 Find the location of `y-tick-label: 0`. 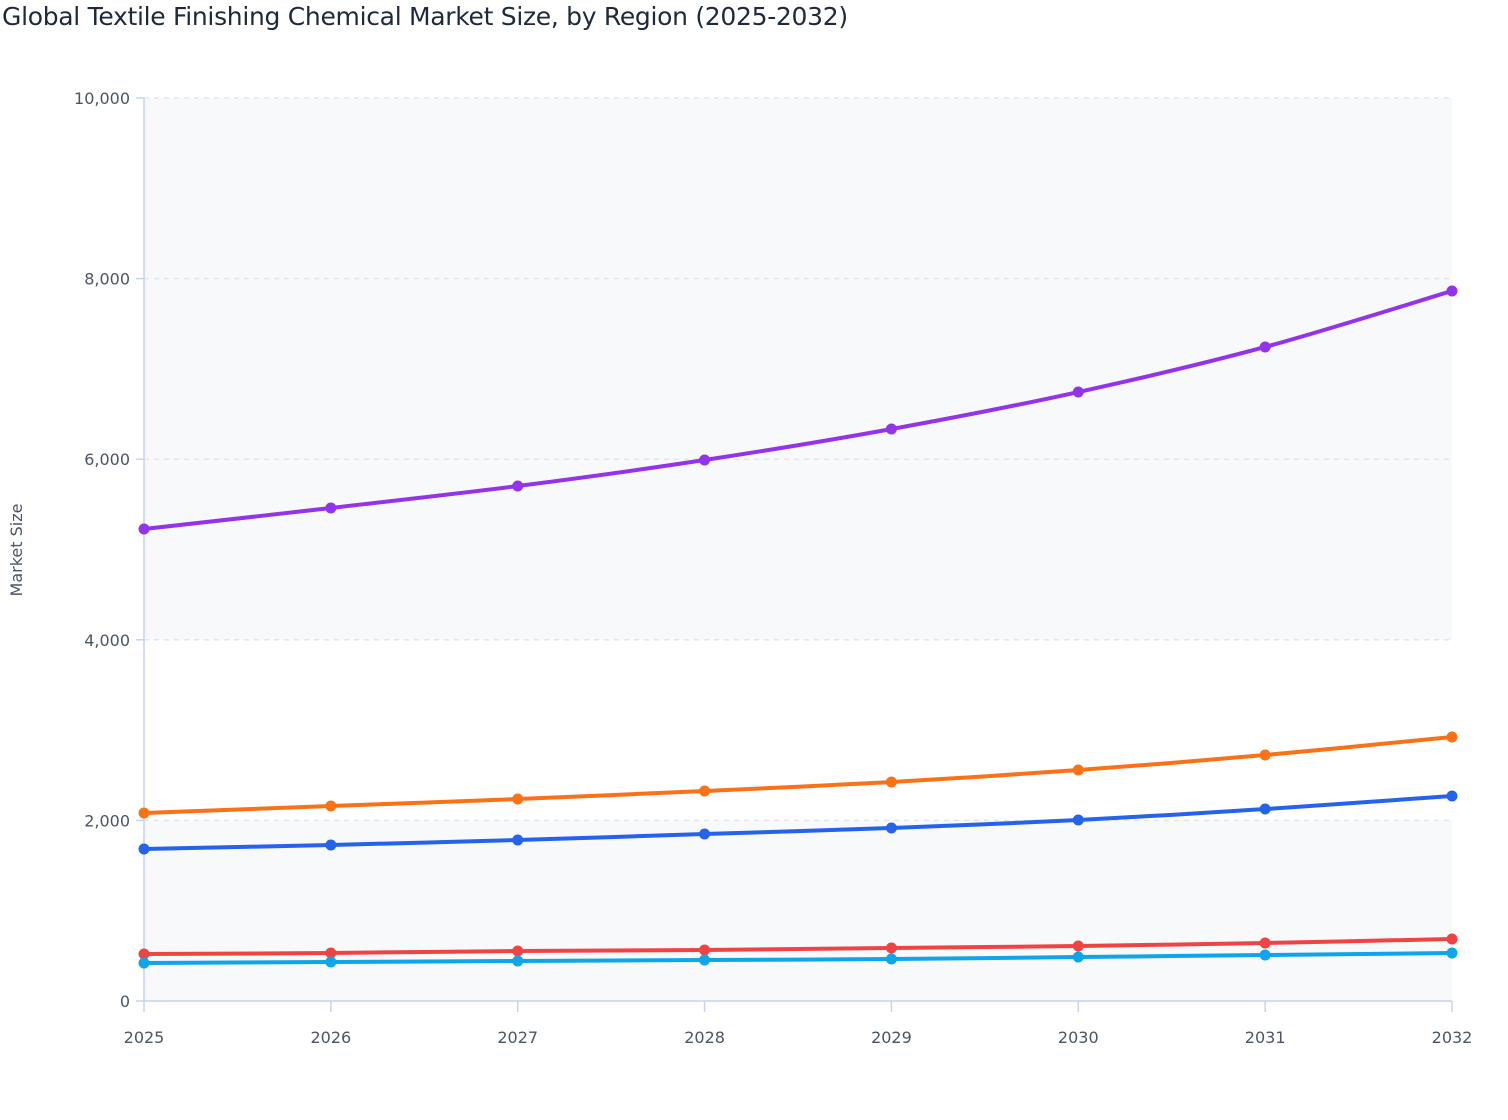

y-tick-label: 0 is located at coordinates (125, 1001).